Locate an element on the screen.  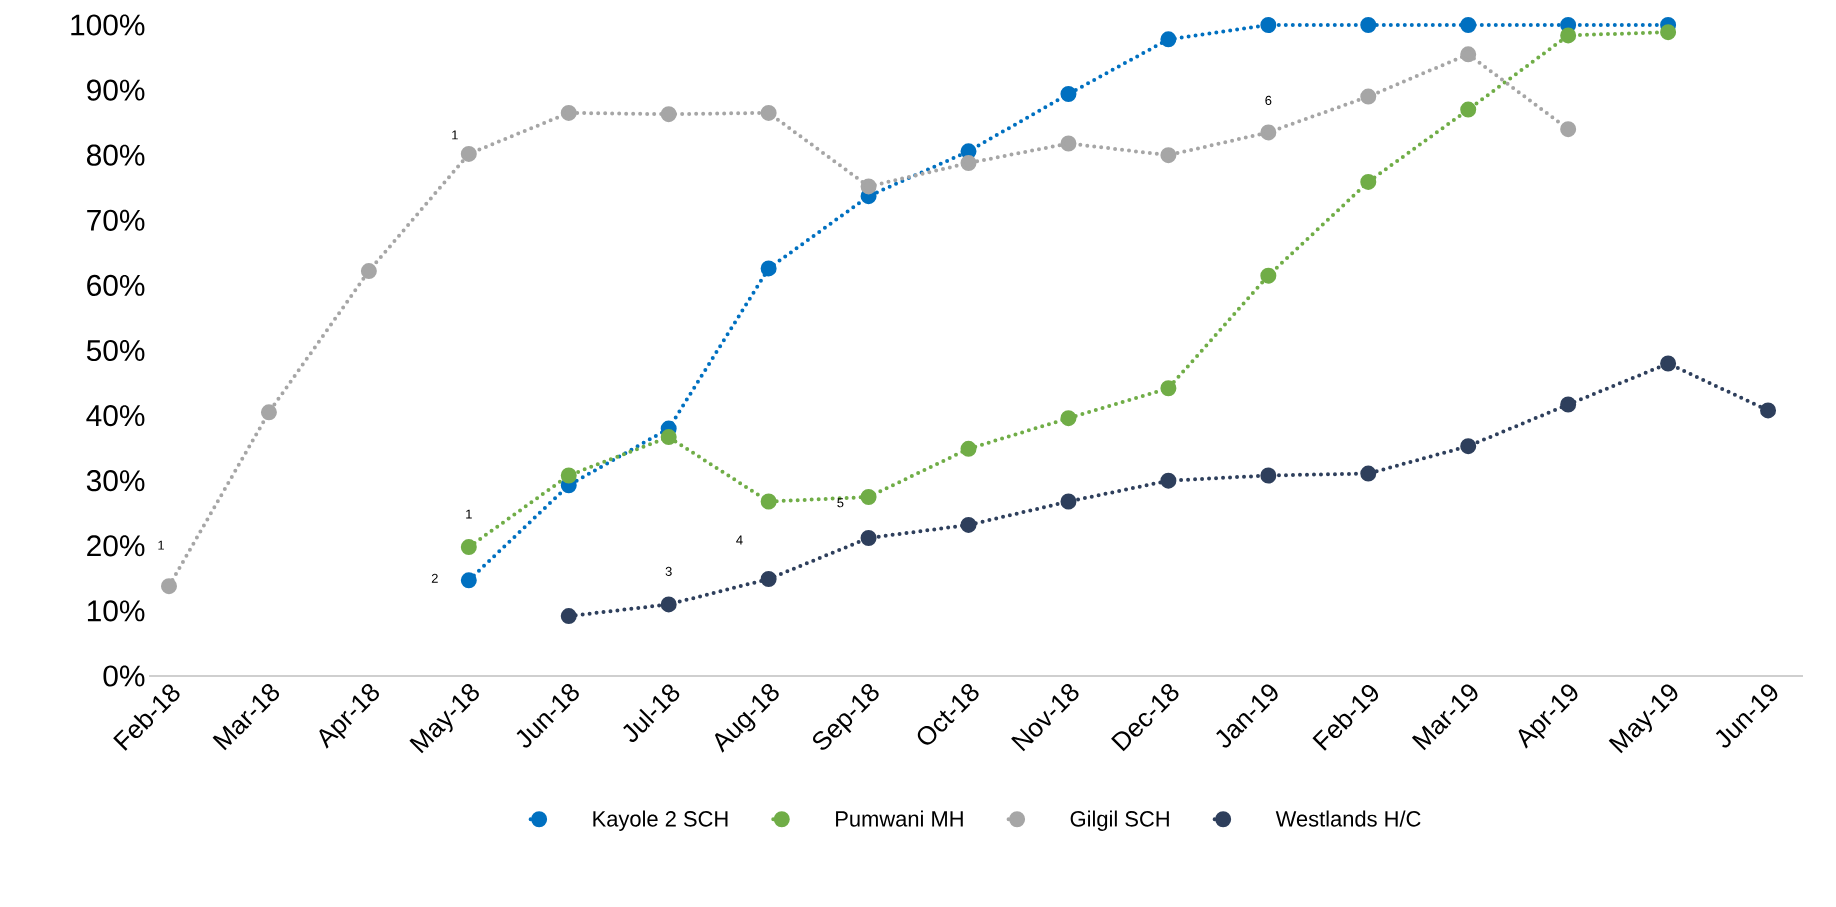
y-tick-label: 60% is located at coordinates (116, 285).